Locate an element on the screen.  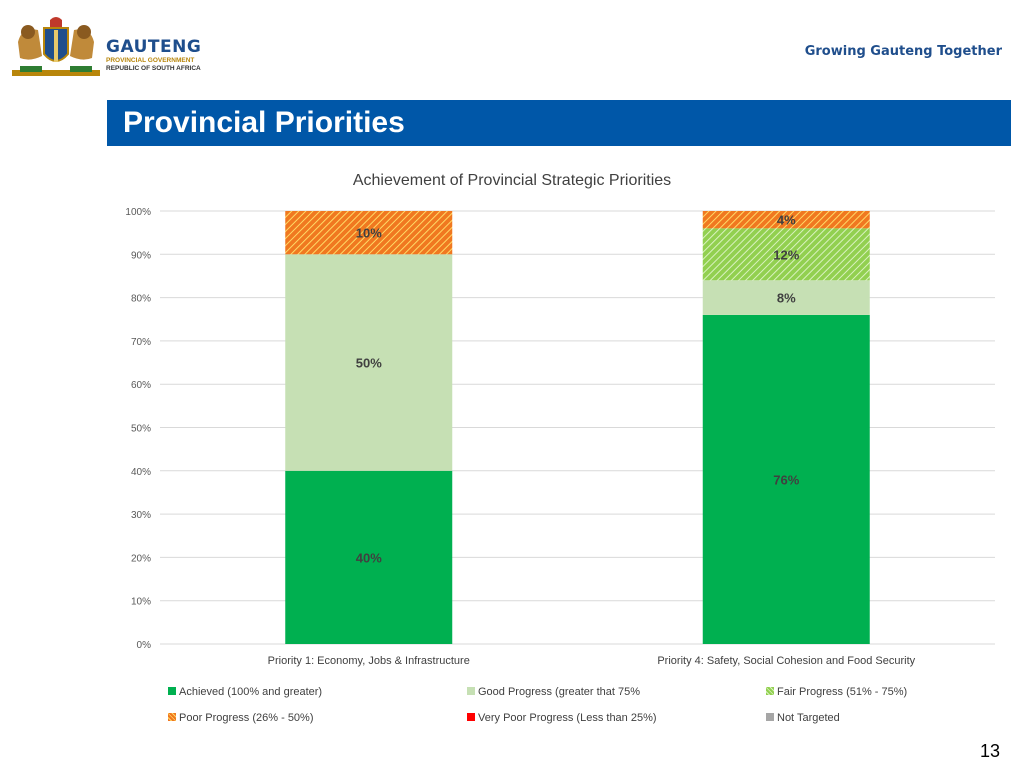
legend-item: Very Poor Progress (Less than 25%) is located at coordinates (562, 718).